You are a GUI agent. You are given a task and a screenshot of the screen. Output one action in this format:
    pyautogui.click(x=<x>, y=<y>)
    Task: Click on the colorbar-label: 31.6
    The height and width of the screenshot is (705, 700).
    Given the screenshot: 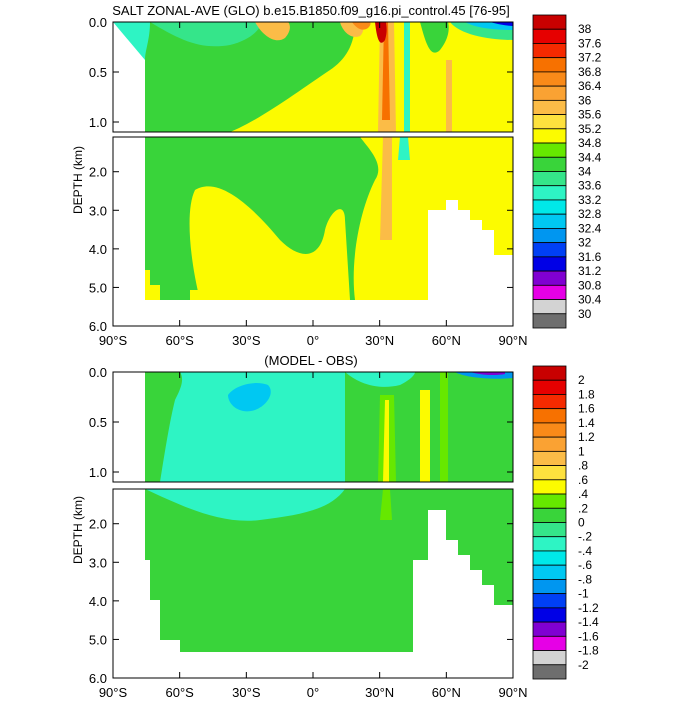 What is the action you would take?
    pyautogui.click(x=590, y=257)
    